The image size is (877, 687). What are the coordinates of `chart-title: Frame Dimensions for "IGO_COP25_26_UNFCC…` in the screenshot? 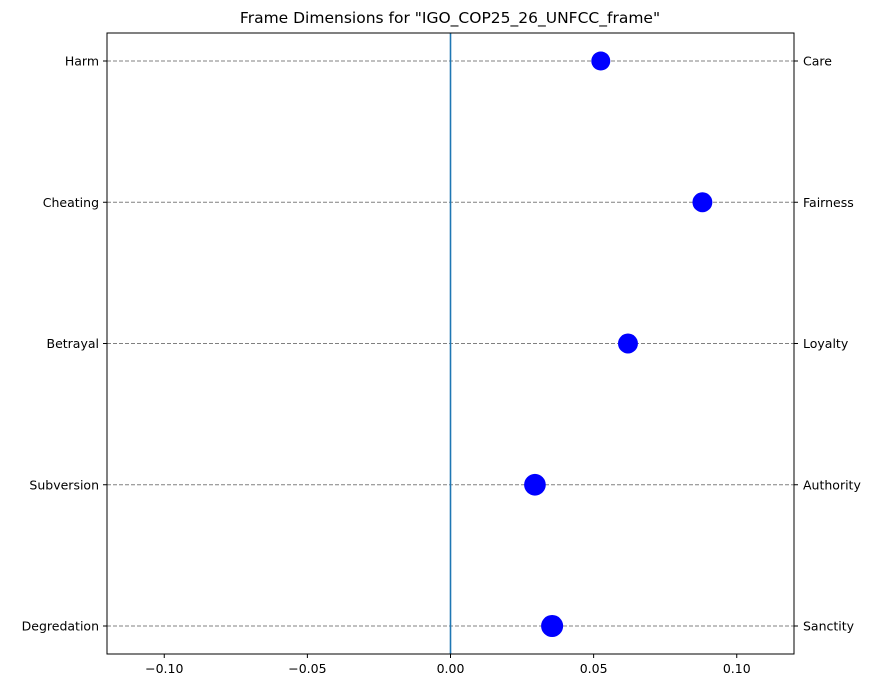 It's located at (450, 18).